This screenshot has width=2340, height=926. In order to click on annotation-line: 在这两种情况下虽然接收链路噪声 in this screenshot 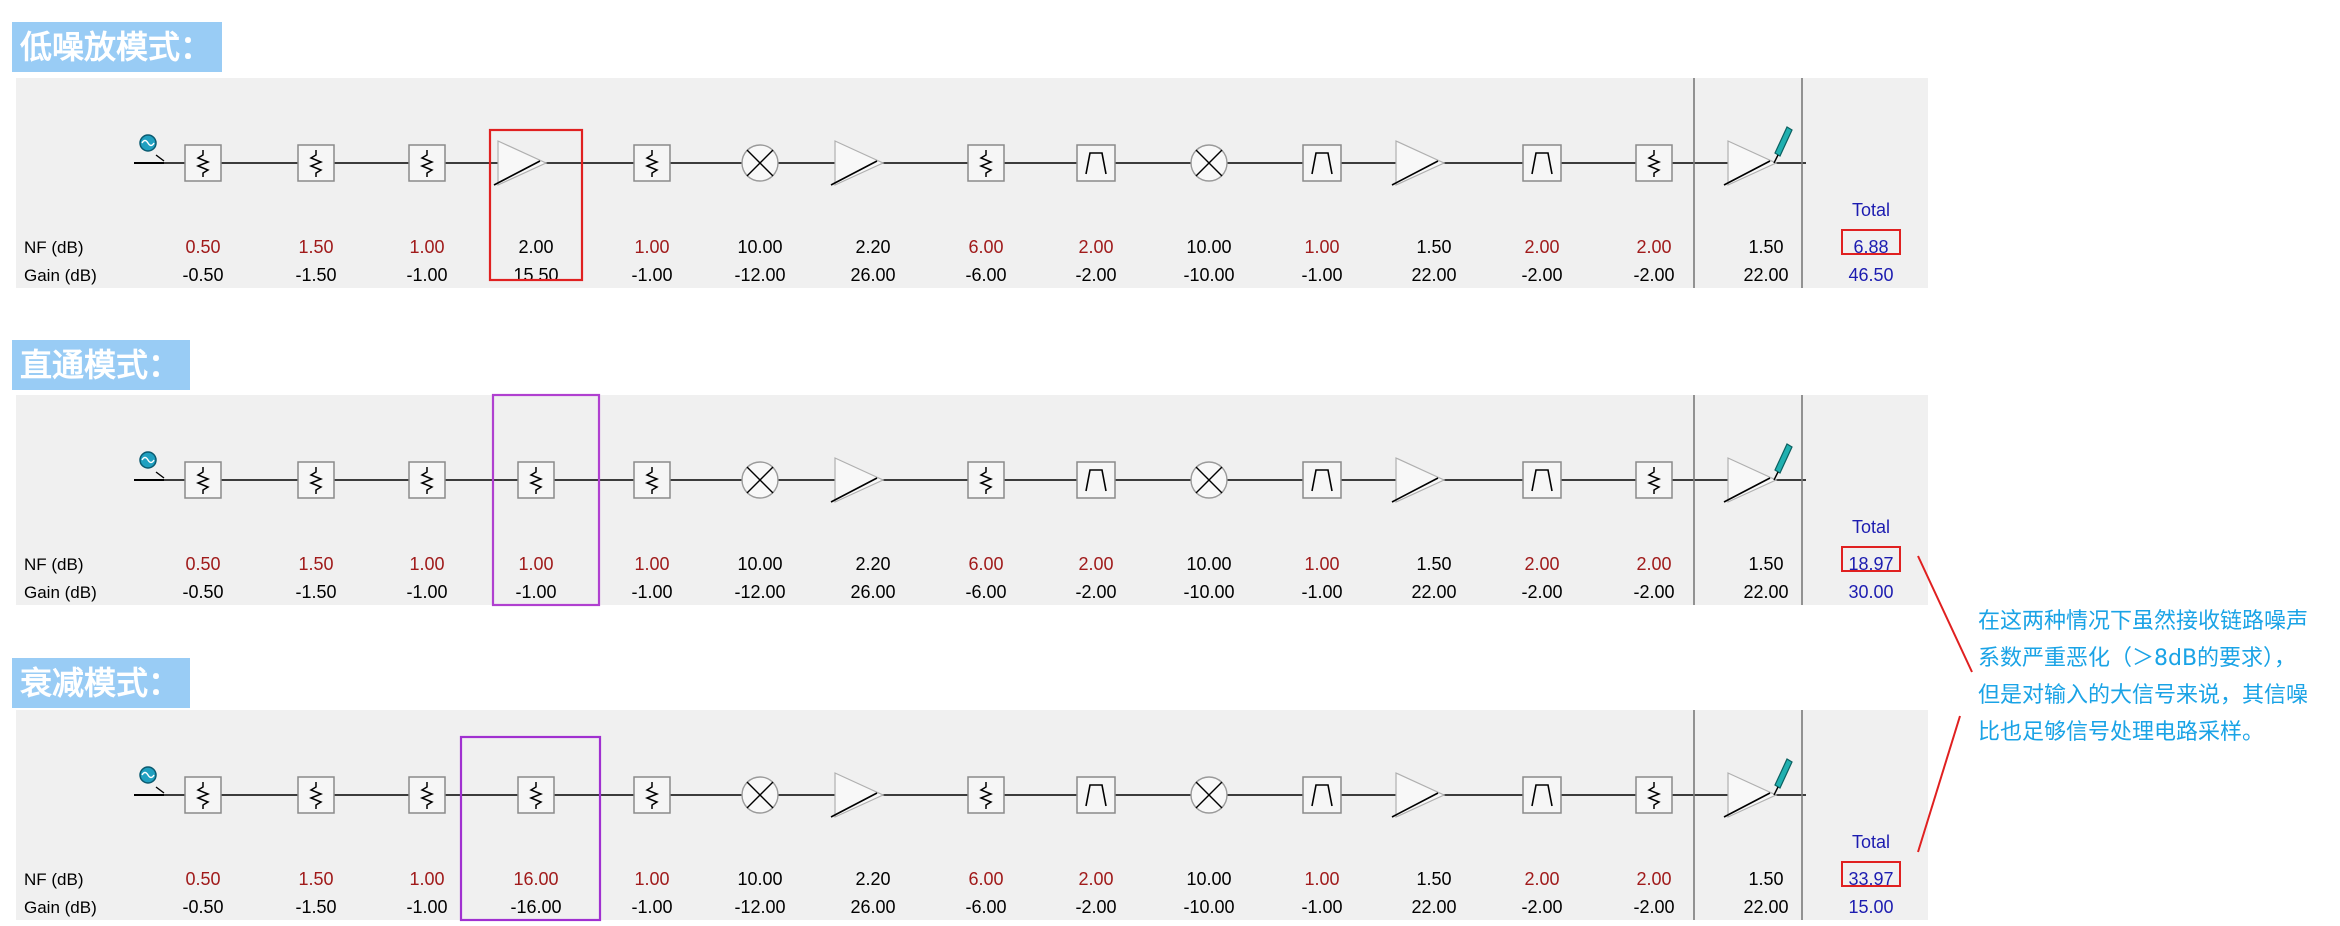, I will do `click(2143, 621)`.